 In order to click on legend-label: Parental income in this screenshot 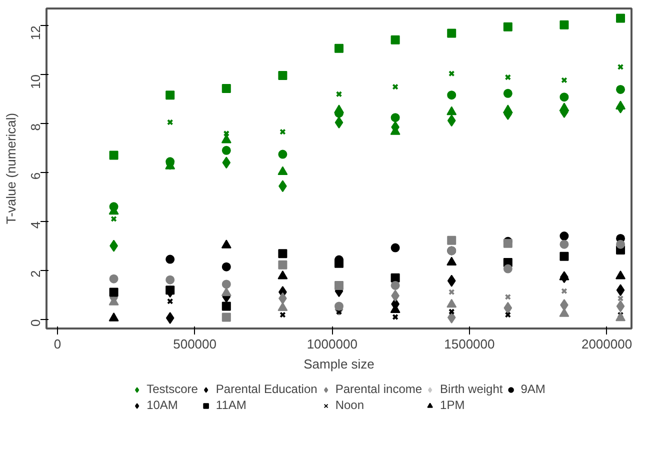, I will do `click(378, 389)`.